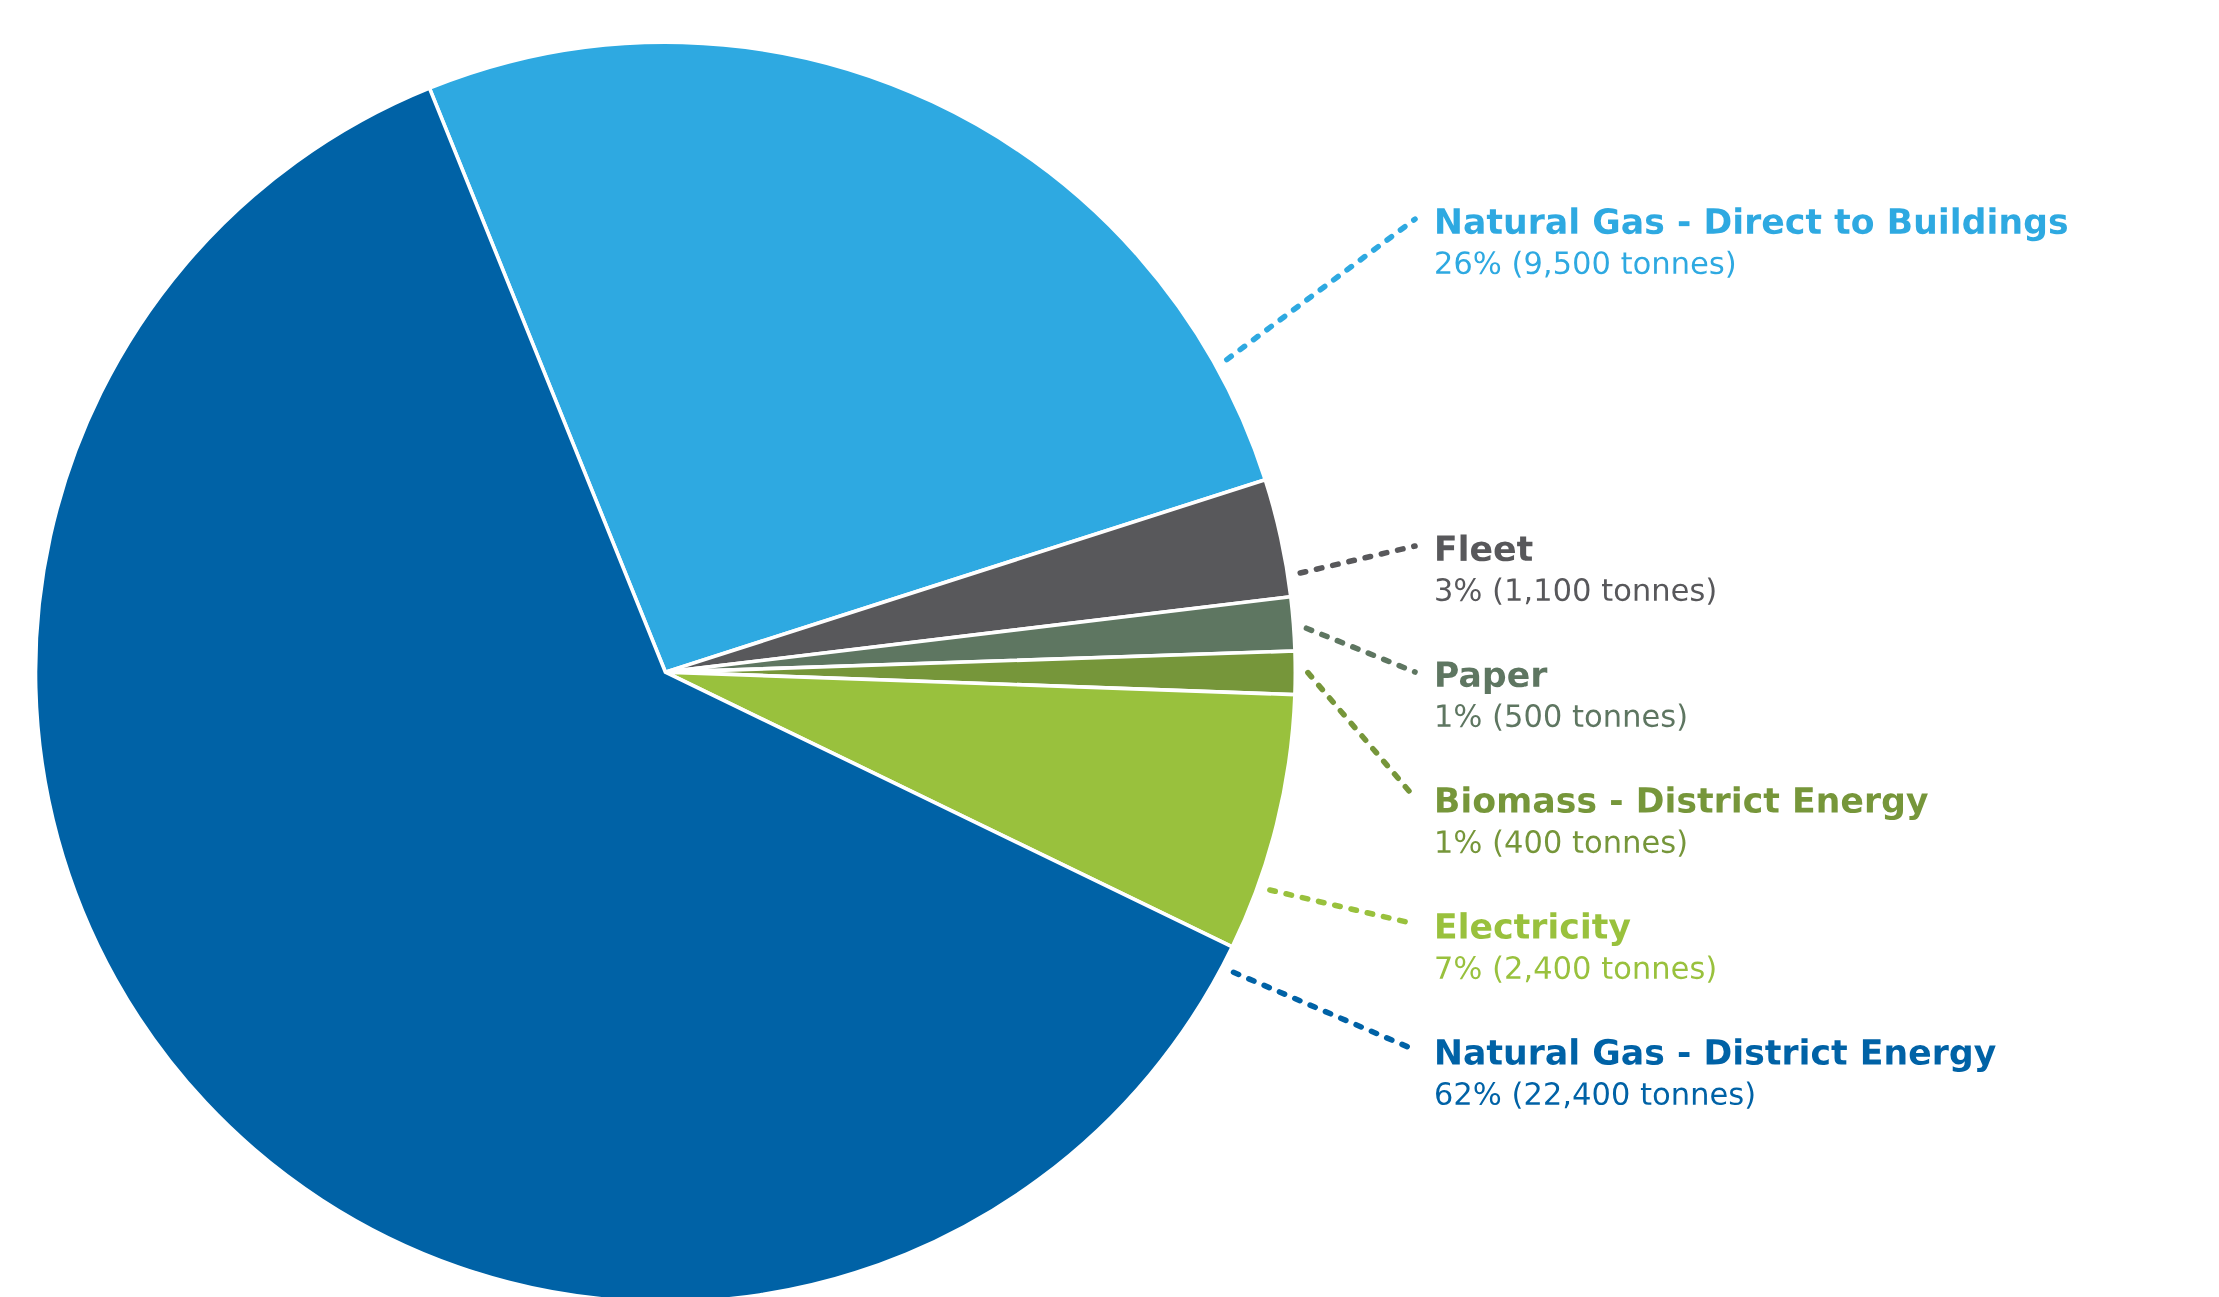  I want to click on data-label: 1% (500 tonnes), so click(1561, 717).